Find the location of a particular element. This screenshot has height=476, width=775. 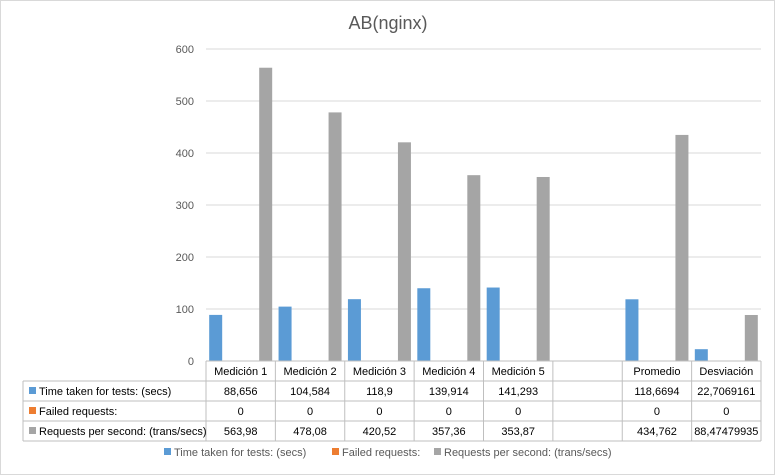

legend-label: Requests per second: (trans/secs) is located at coordinates (528, 453).